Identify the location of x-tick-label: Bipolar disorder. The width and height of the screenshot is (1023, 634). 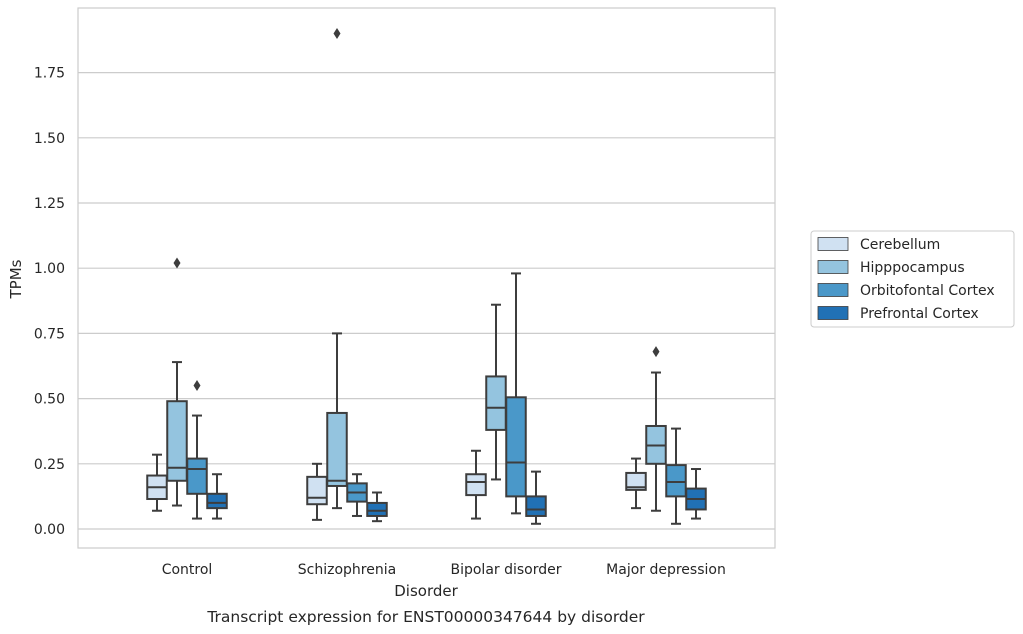
(505, 570).